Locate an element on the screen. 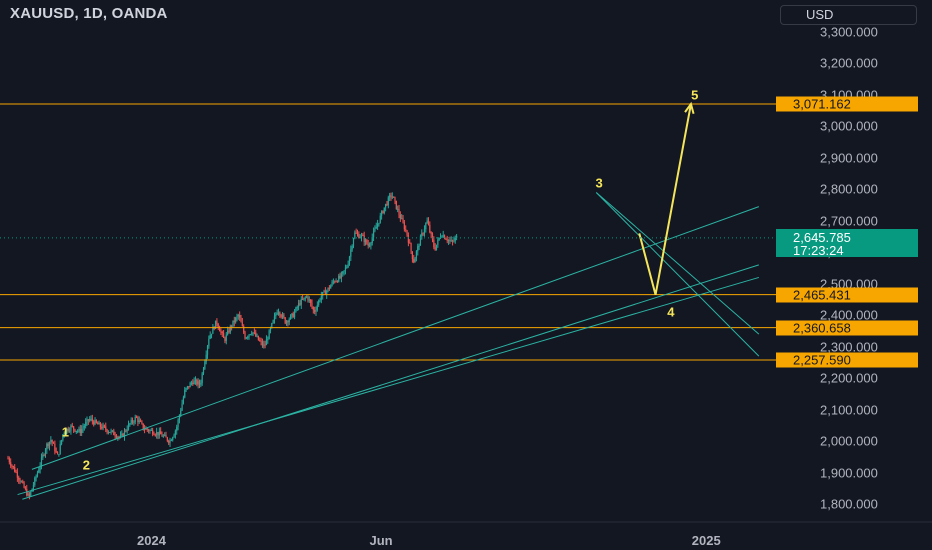  x-tick-label: Jun is located at coordinates (381, 540).